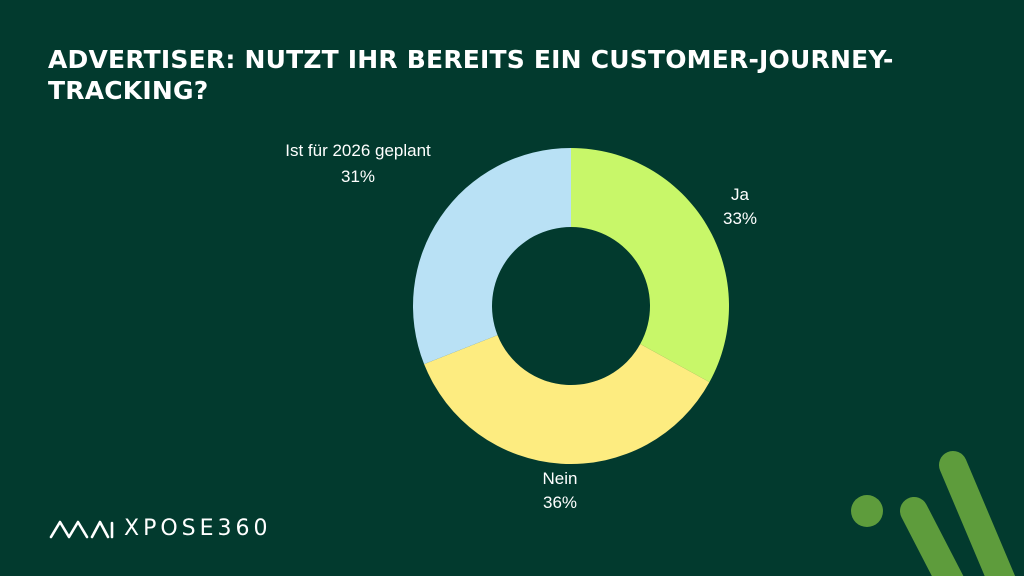 The height and width of the screenshot is (576, 1024). What do you see at coordinates (560, 502) in the screenshot?
I see `slice-value-nein: 36%` at bounding box center [560, 502].